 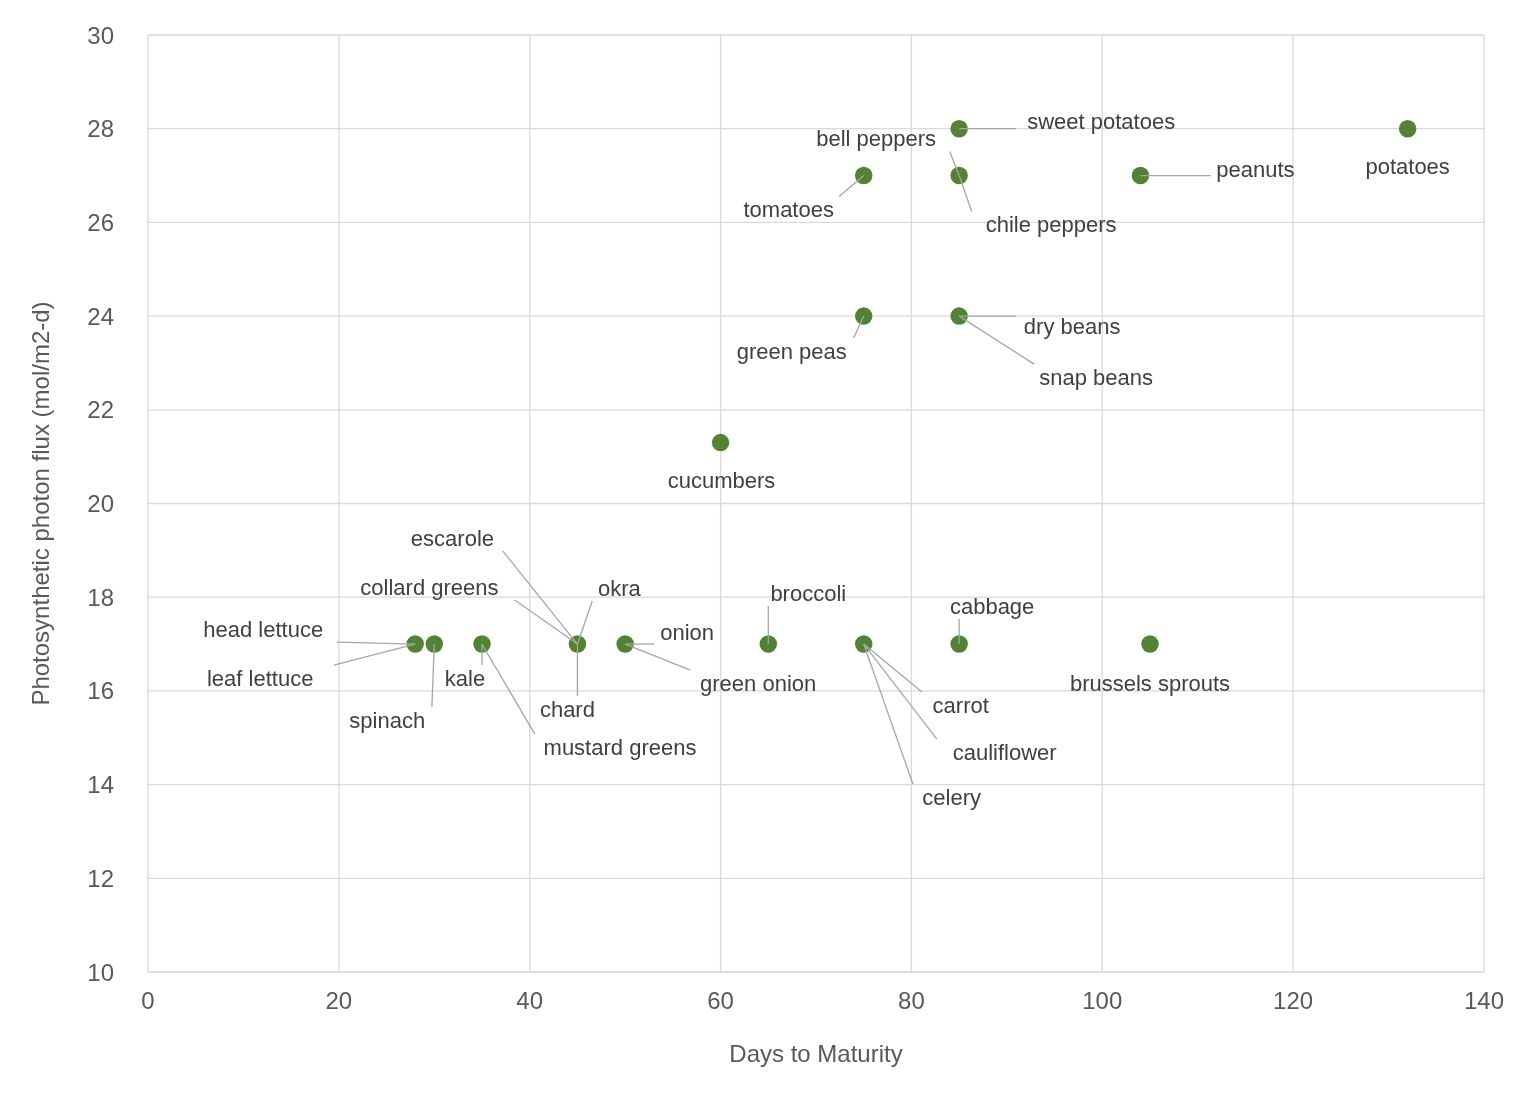 What do you see at coordinates (620, 588) in the screenshot?
I see `annotation: okra` at bounding box center [620, 588].